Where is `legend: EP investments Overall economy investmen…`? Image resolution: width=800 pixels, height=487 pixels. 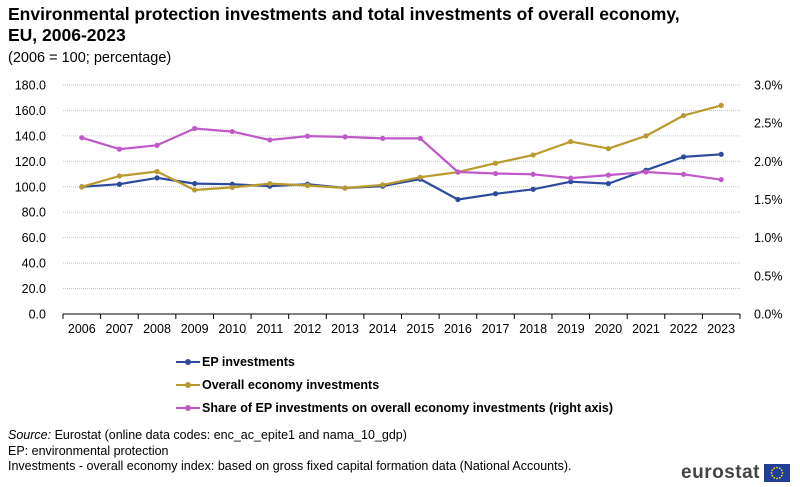
legend: EP investments Overall economy investmen… is located at coordinates (394, 384).